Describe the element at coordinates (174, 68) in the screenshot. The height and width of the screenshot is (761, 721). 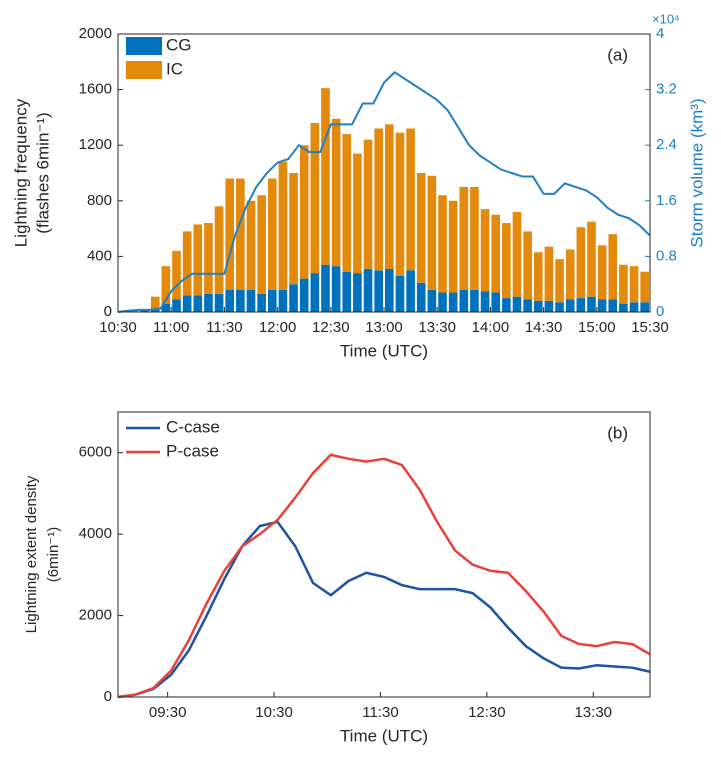
I see `legend-label: IC` at that location.